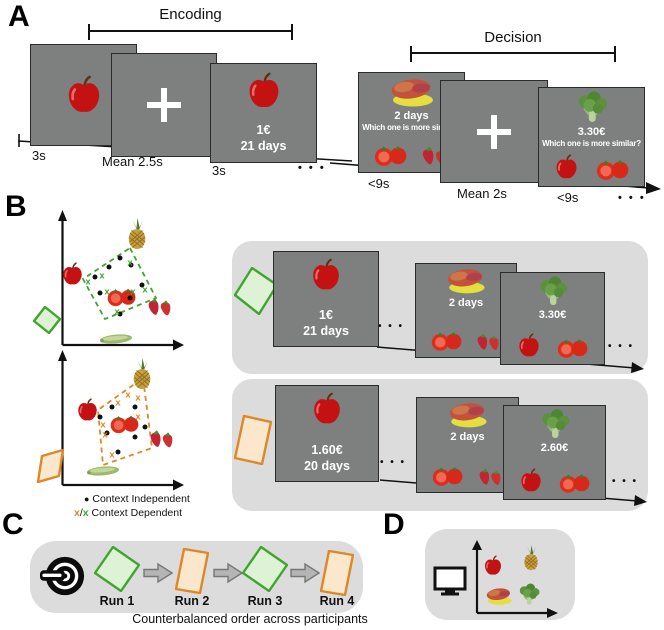  Describe the element at coordinates (394, 524) in the screenshot. I see `panel-d-label: D` at that location.